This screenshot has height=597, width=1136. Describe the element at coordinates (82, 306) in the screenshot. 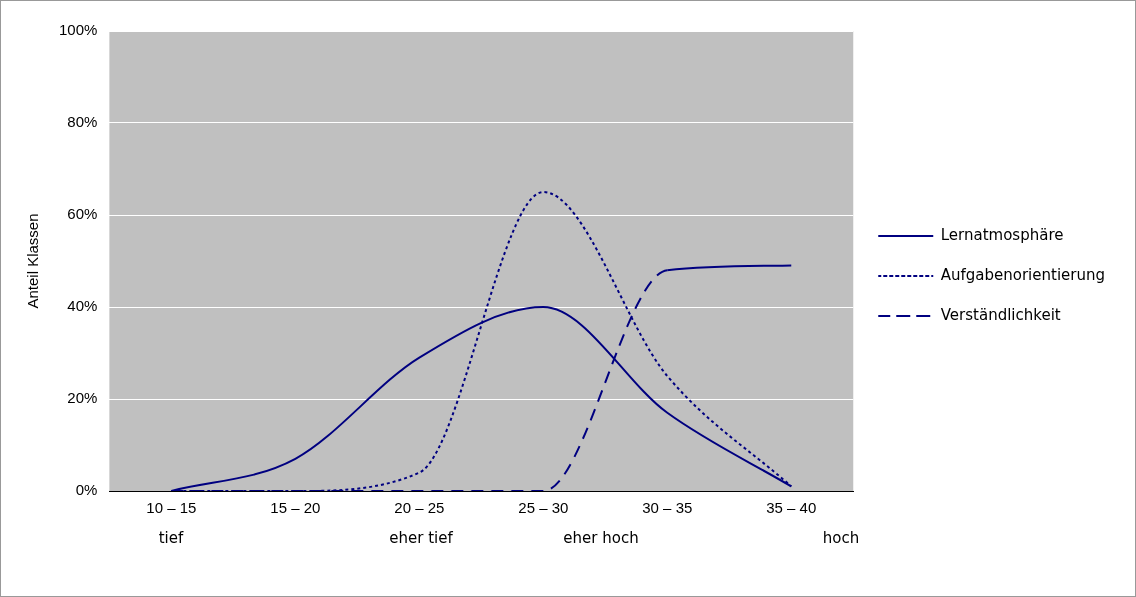

I see `y-tick-label: 40%` at that location.